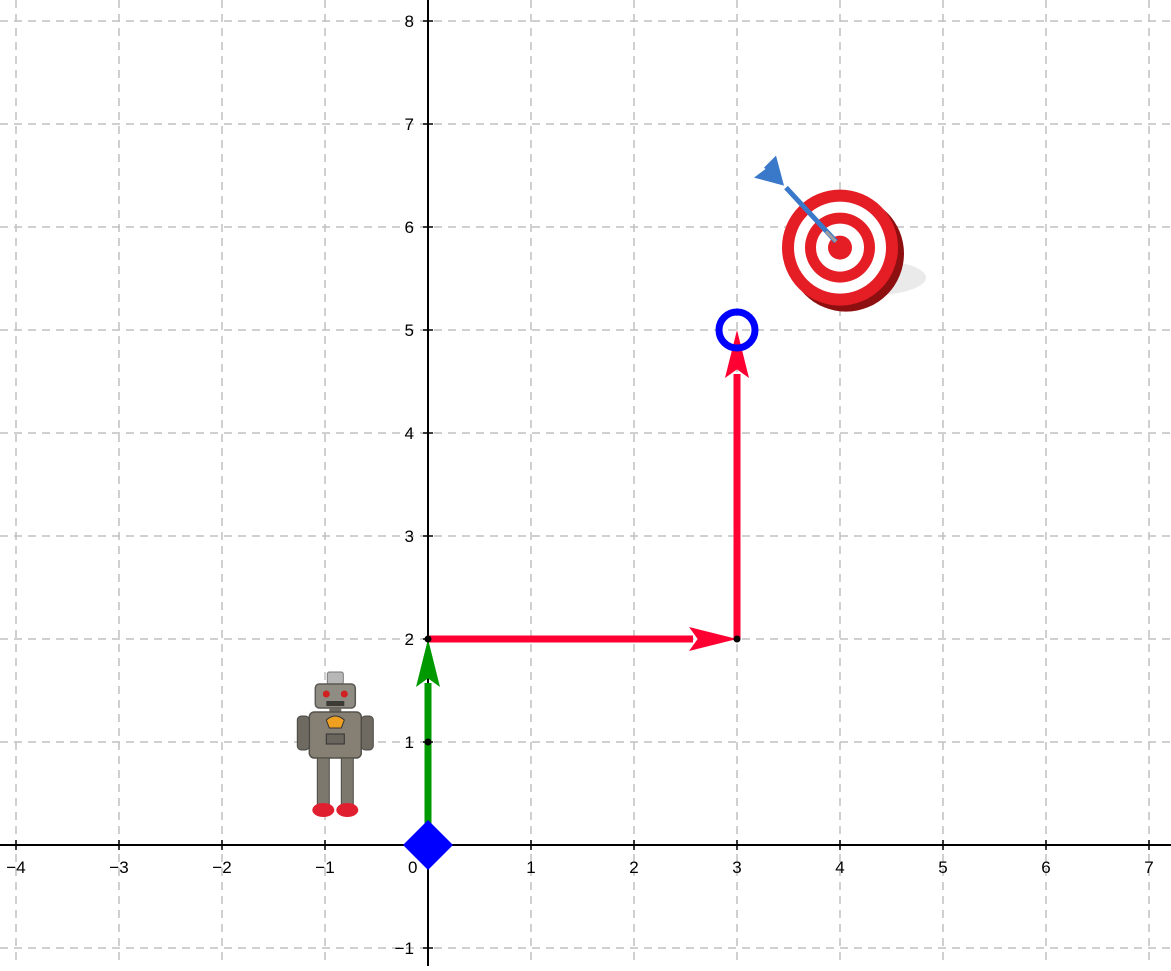 This screenshot has height=971, width=1171. Describe the element at coordinates (221, 867) in the screenshot. I see `x-tick-label: −2` at that location.